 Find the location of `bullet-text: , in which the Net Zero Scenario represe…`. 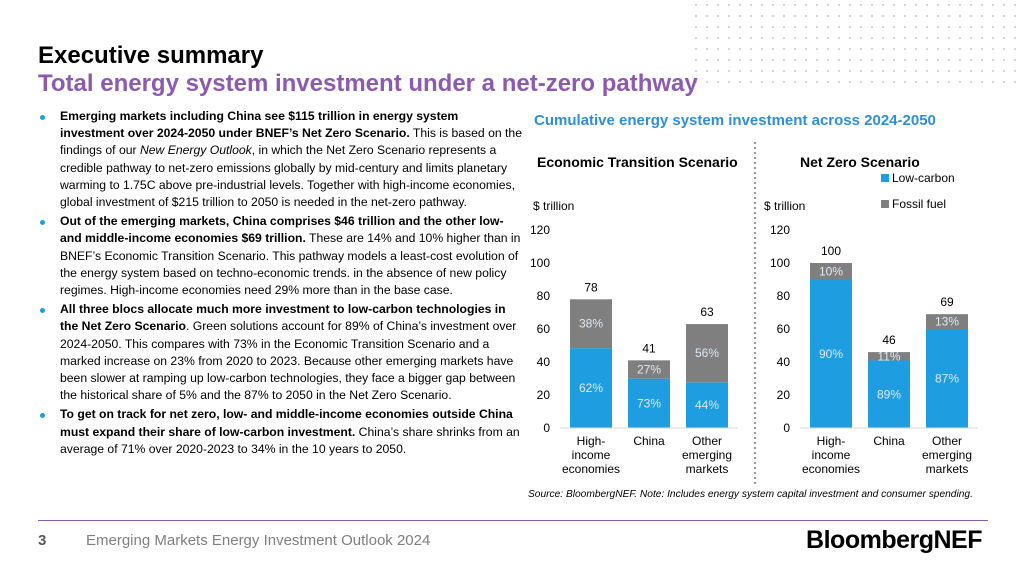

bullet-text: , in which the Net Zero Scenario represe… is located at coordinates (288, 176).